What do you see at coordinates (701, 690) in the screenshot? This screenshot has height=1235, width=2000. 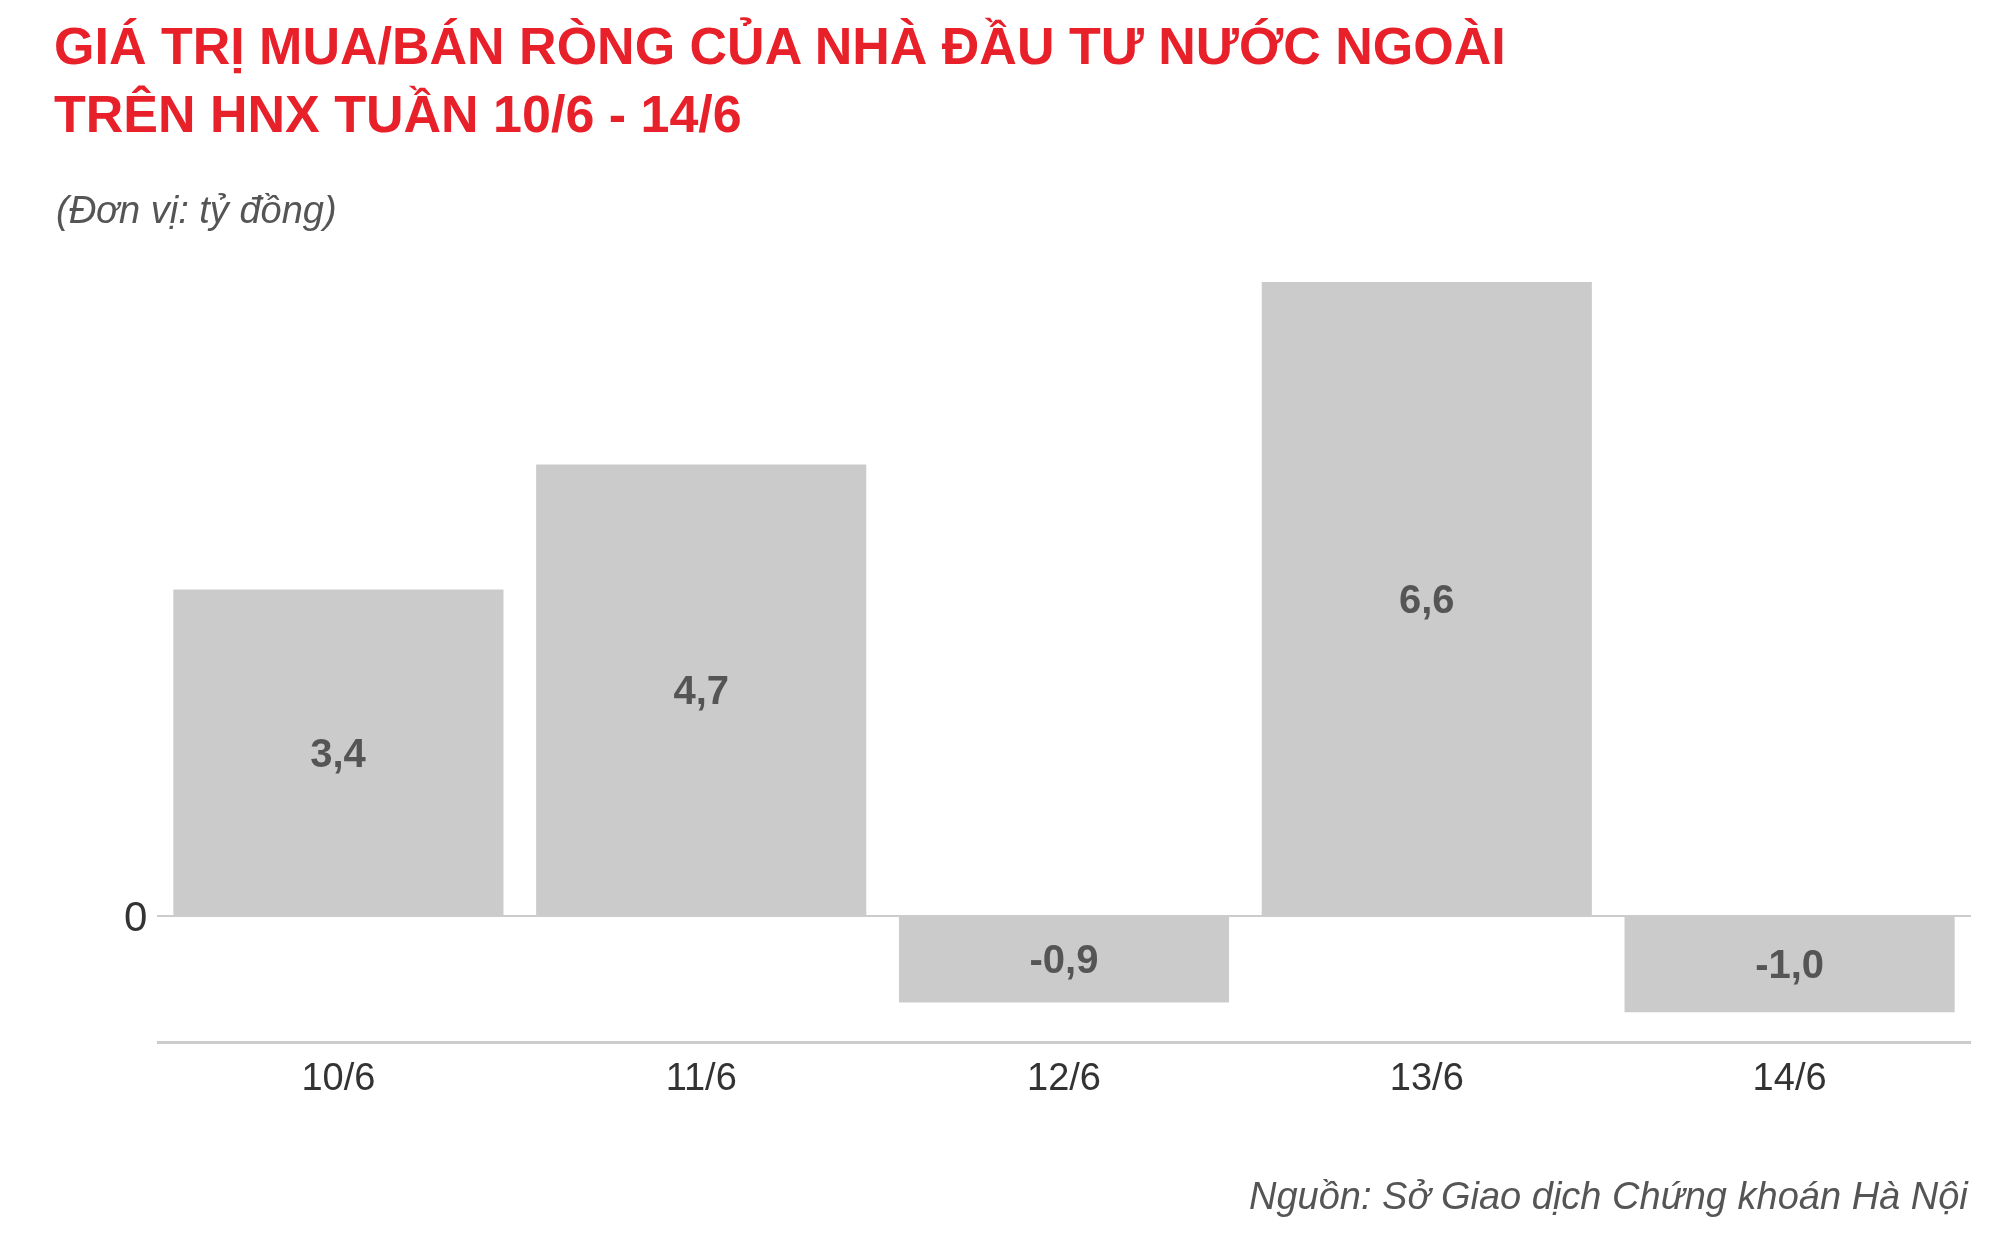 I see `data-label: 4,7` at bounding box center [701, 690].